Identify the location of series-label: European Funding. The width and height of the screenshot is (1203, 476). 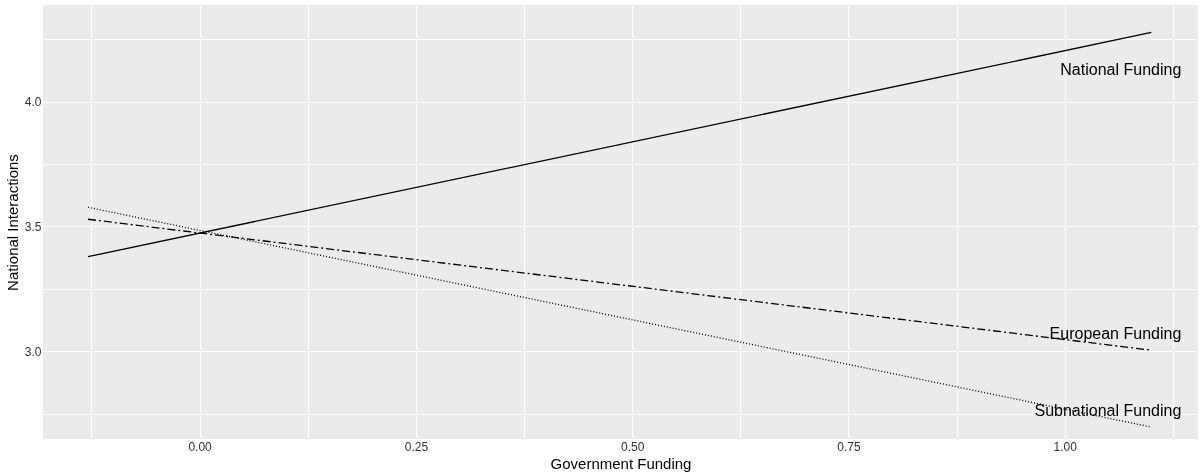
(1115, 334).